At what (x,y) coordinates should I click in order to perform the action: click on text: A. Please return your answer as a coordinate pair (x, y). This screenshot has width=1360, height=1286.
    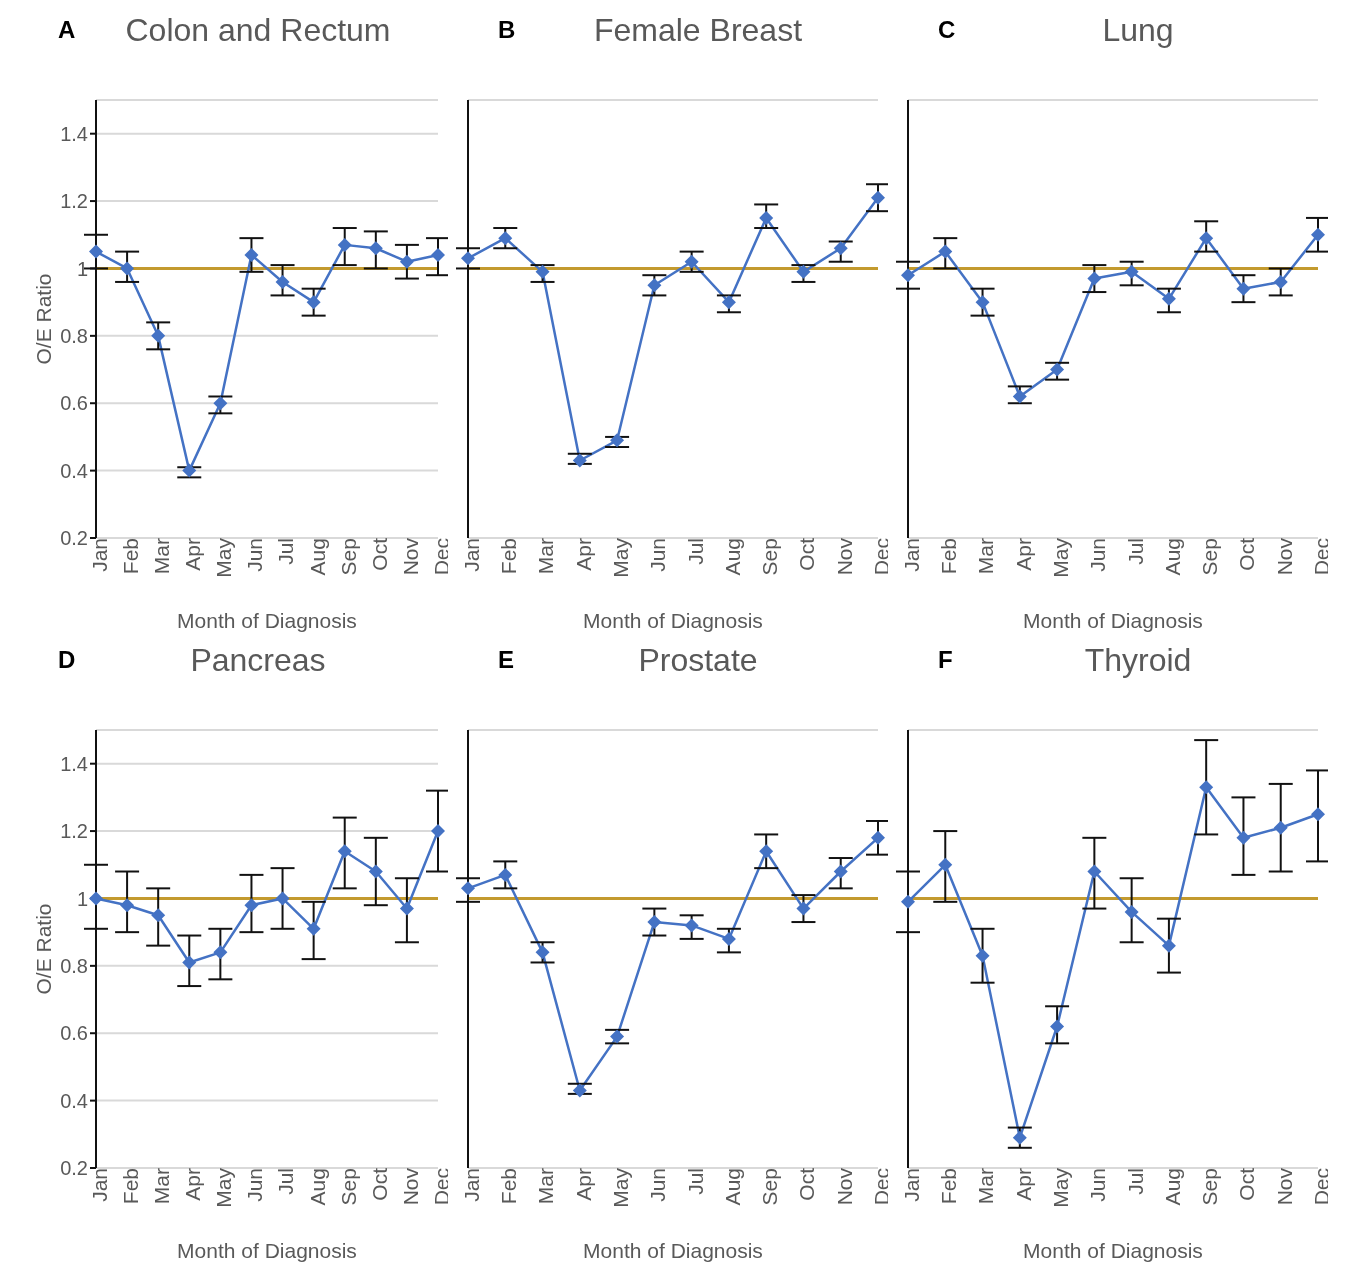
    Looking at the image, I should click on (67, 30).